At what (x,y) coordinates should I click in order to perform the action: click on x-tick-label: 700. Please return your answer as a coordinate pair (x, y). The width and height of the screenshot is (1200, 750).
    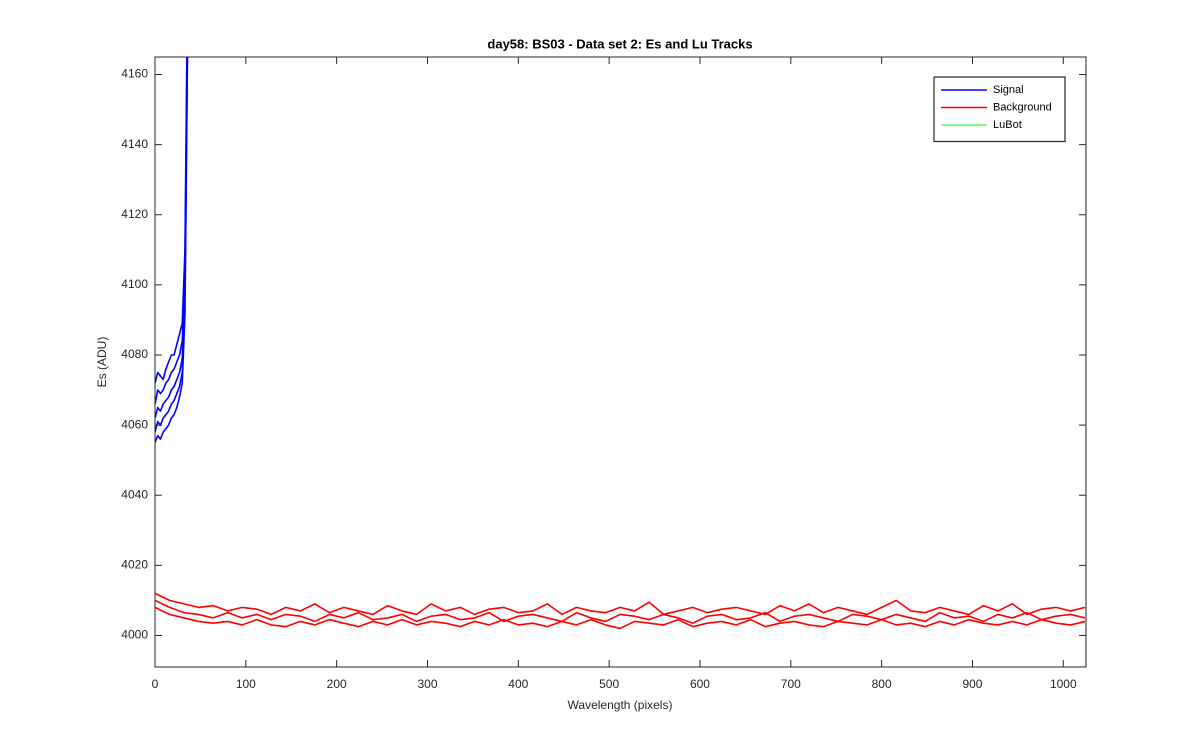
    Looking at the image, I should click on (791, 684).